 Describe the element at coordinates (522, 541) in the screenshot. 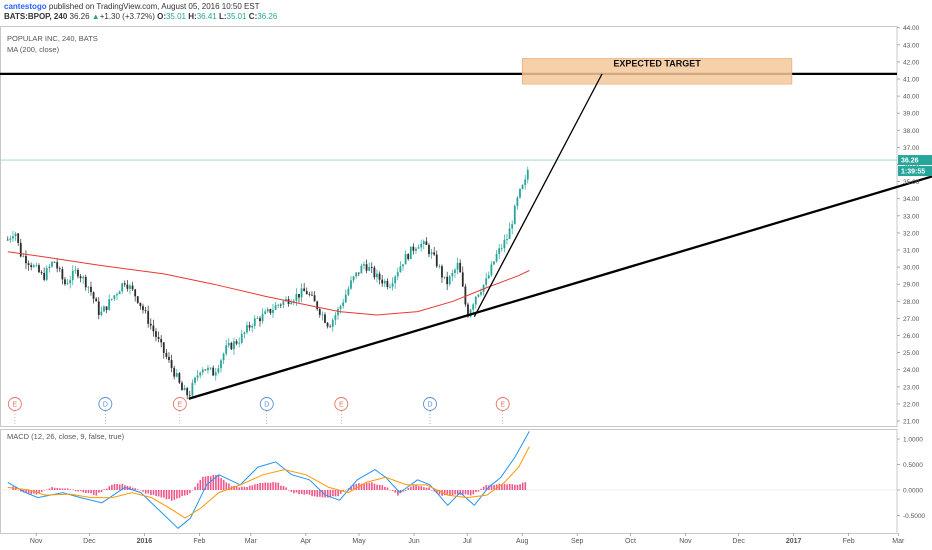

I see `time-axis-tick-label: Aug` at that location.